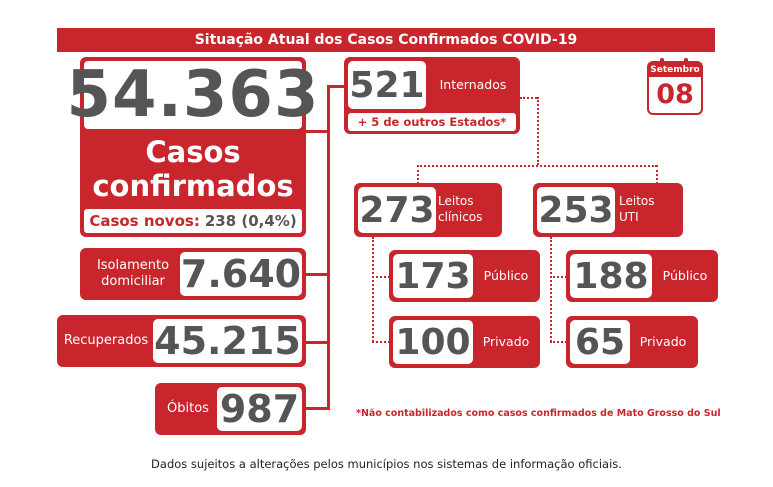 Image resolution: width=773 pixels, height=487 pixels. Describe the element at coordinates (675, 70) in the screenshot. I see `calendar-month: Setembro` at that location.